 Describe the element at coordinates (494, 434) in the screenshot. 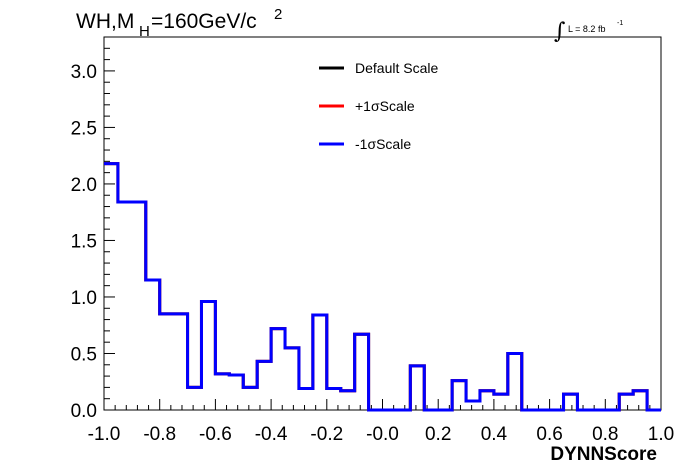

I see `x-tick-label: 0.4` at that location.